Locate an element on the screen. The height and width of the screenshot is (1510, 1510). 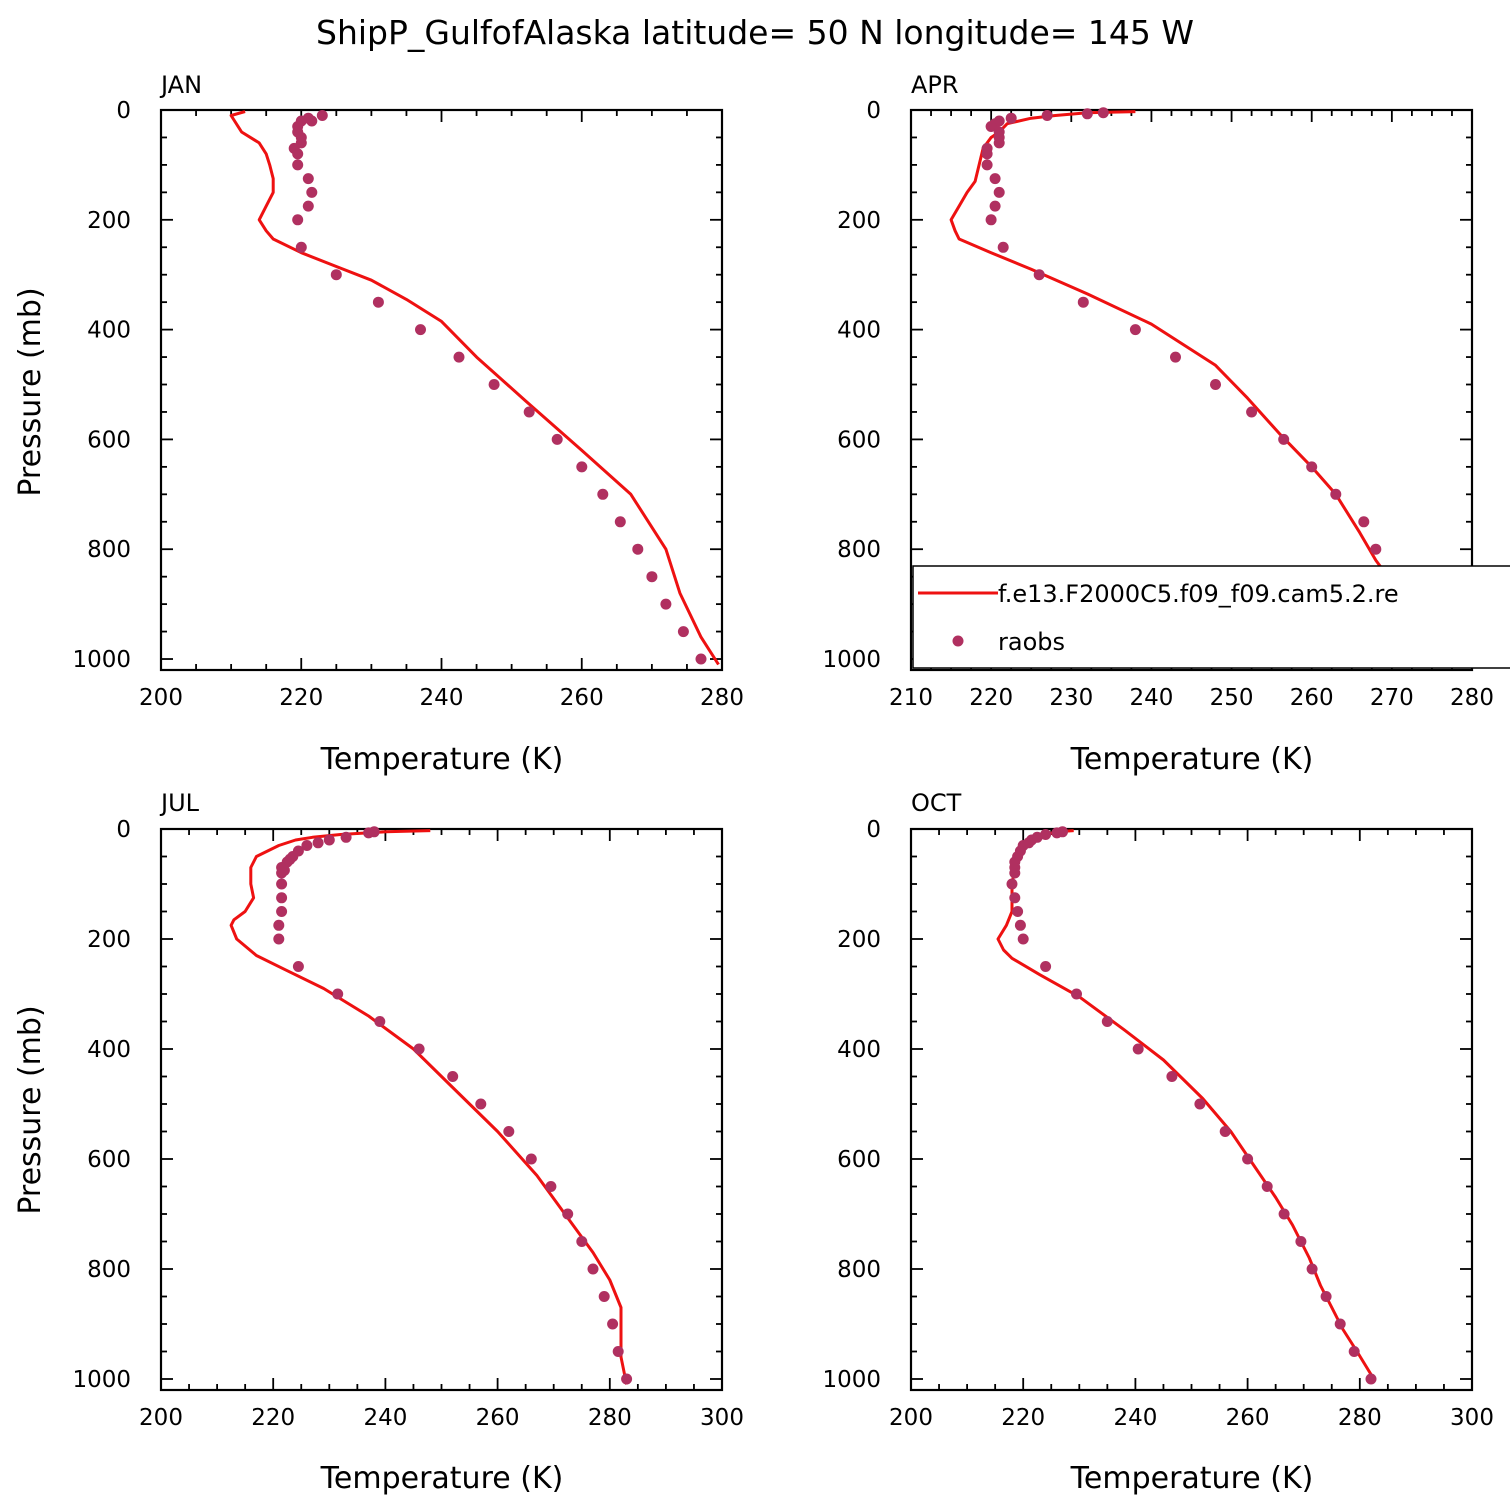
x-axis-label-oct: Temperature (K) is located at coordinates (1192, 1478).